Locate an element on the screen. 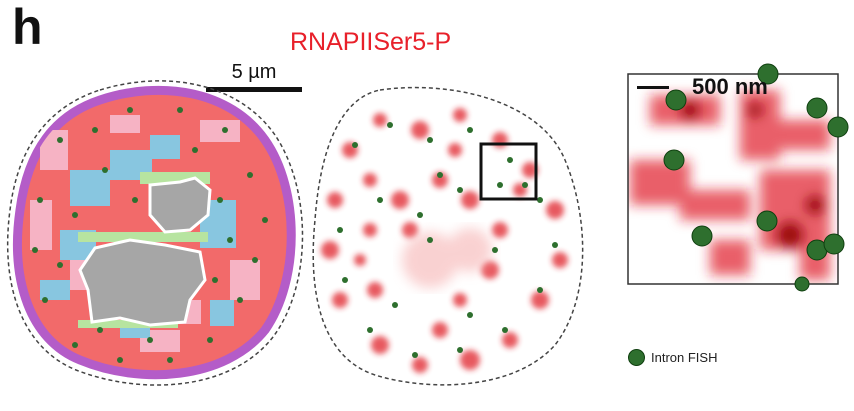  scale-bar-main: 5 µm is located at coordinates (254, 77).